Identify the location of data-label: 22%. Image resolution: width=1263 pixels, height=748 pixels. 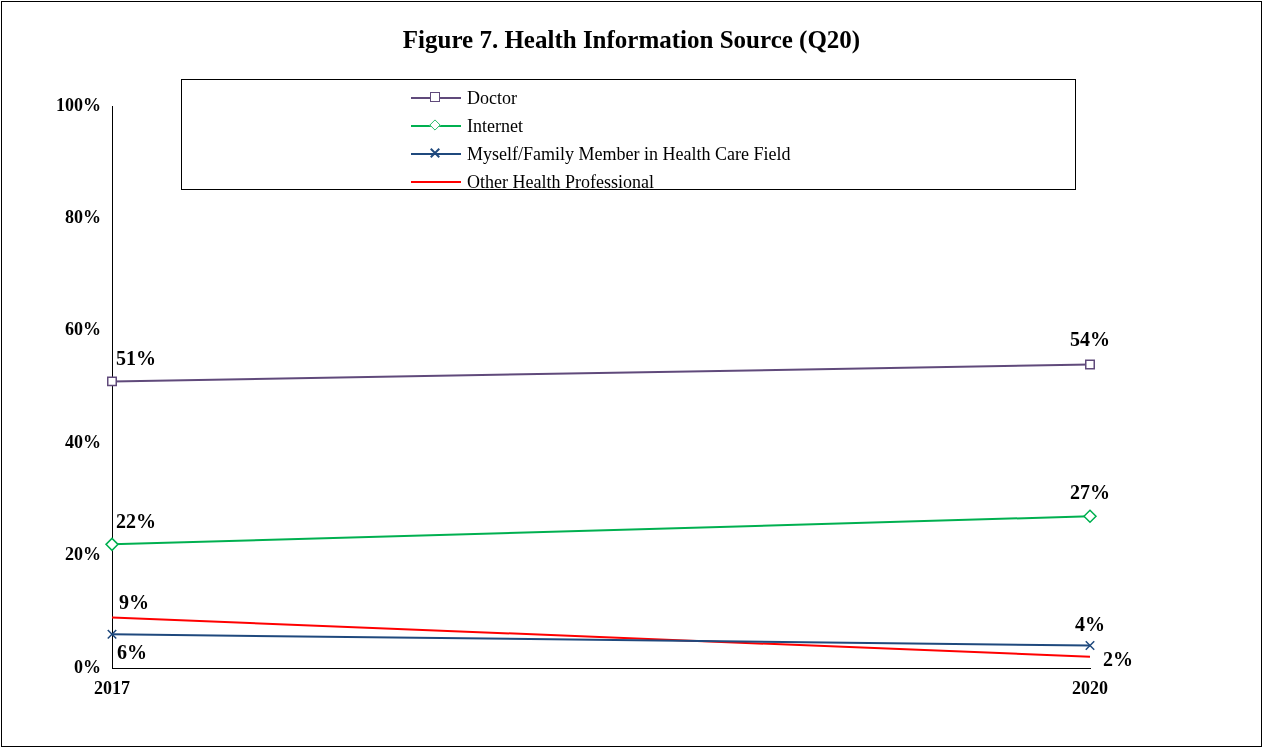
(136, 520).